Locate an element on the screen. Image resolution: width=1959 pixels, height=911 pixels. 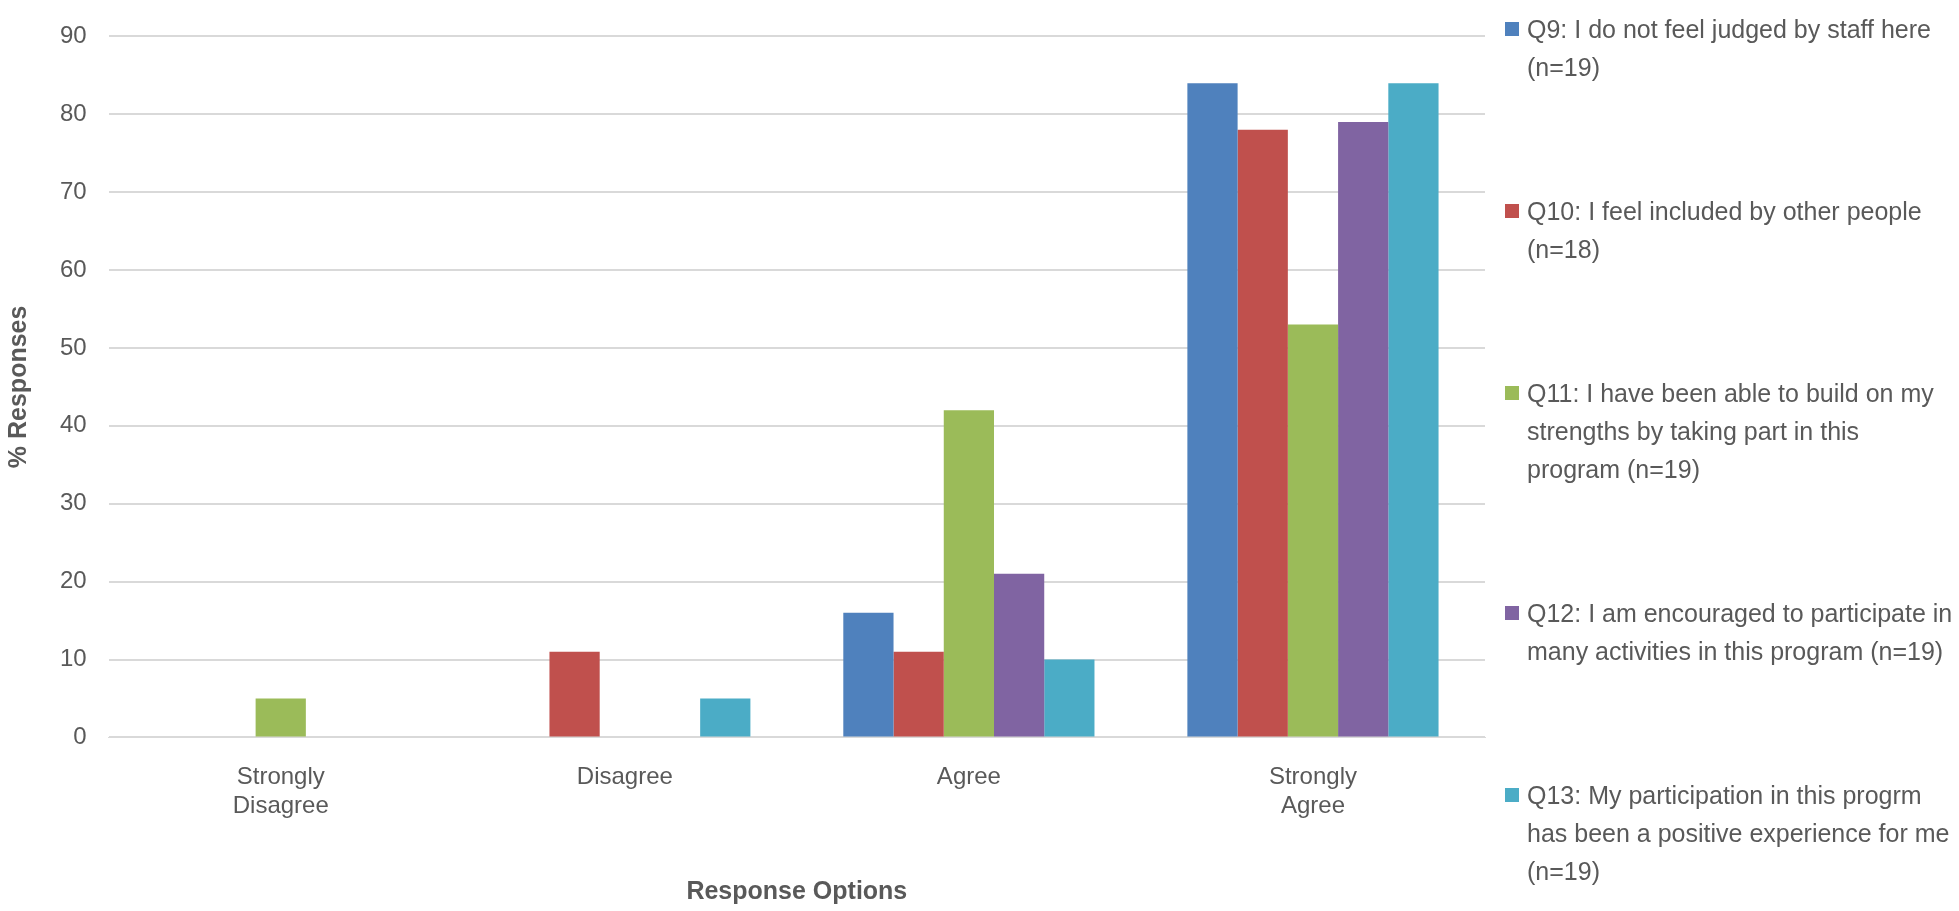
legend-label: Q12: I am encouraged to participate in many activities in this program (n=19) is located at coordinates (1740, 632).